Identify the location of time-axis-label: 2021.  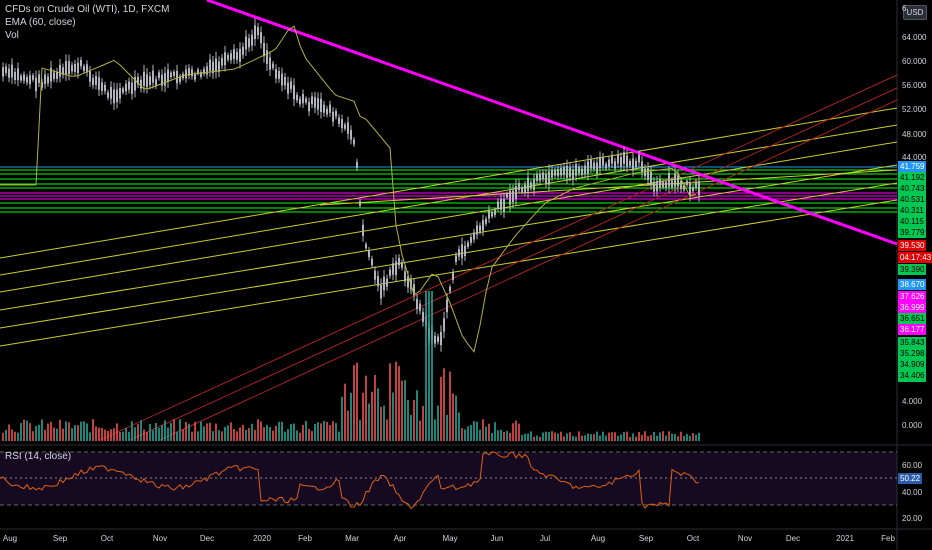
(845, 538).